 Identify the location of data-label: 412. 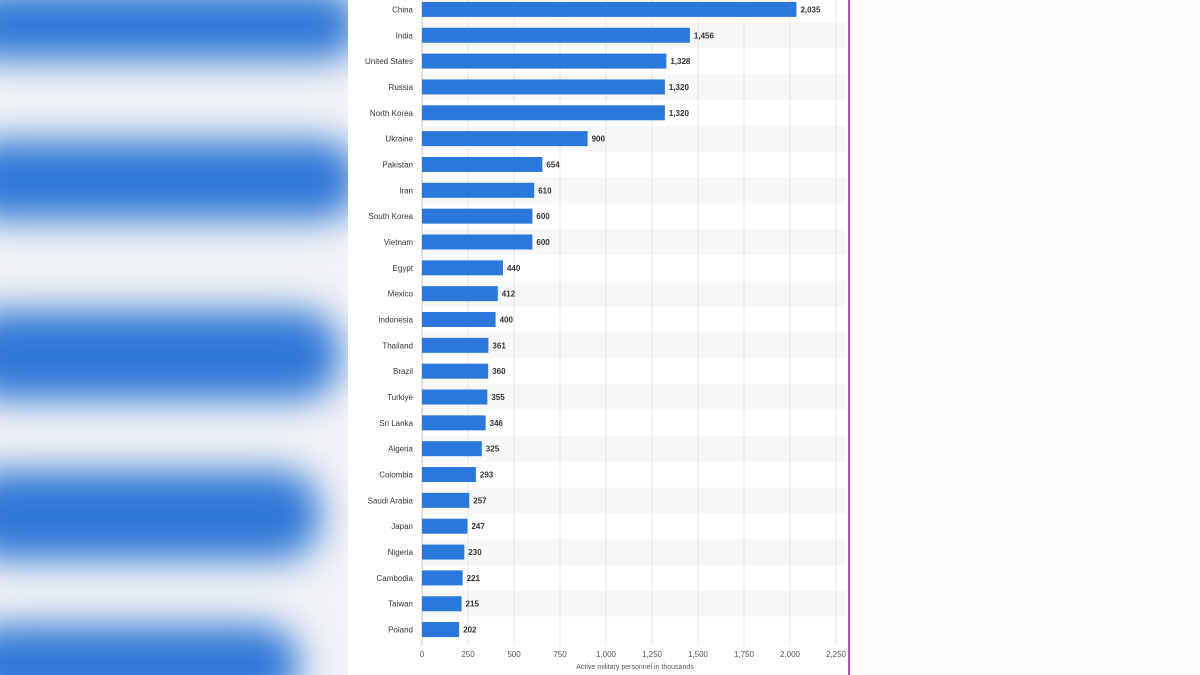
(509, 294).